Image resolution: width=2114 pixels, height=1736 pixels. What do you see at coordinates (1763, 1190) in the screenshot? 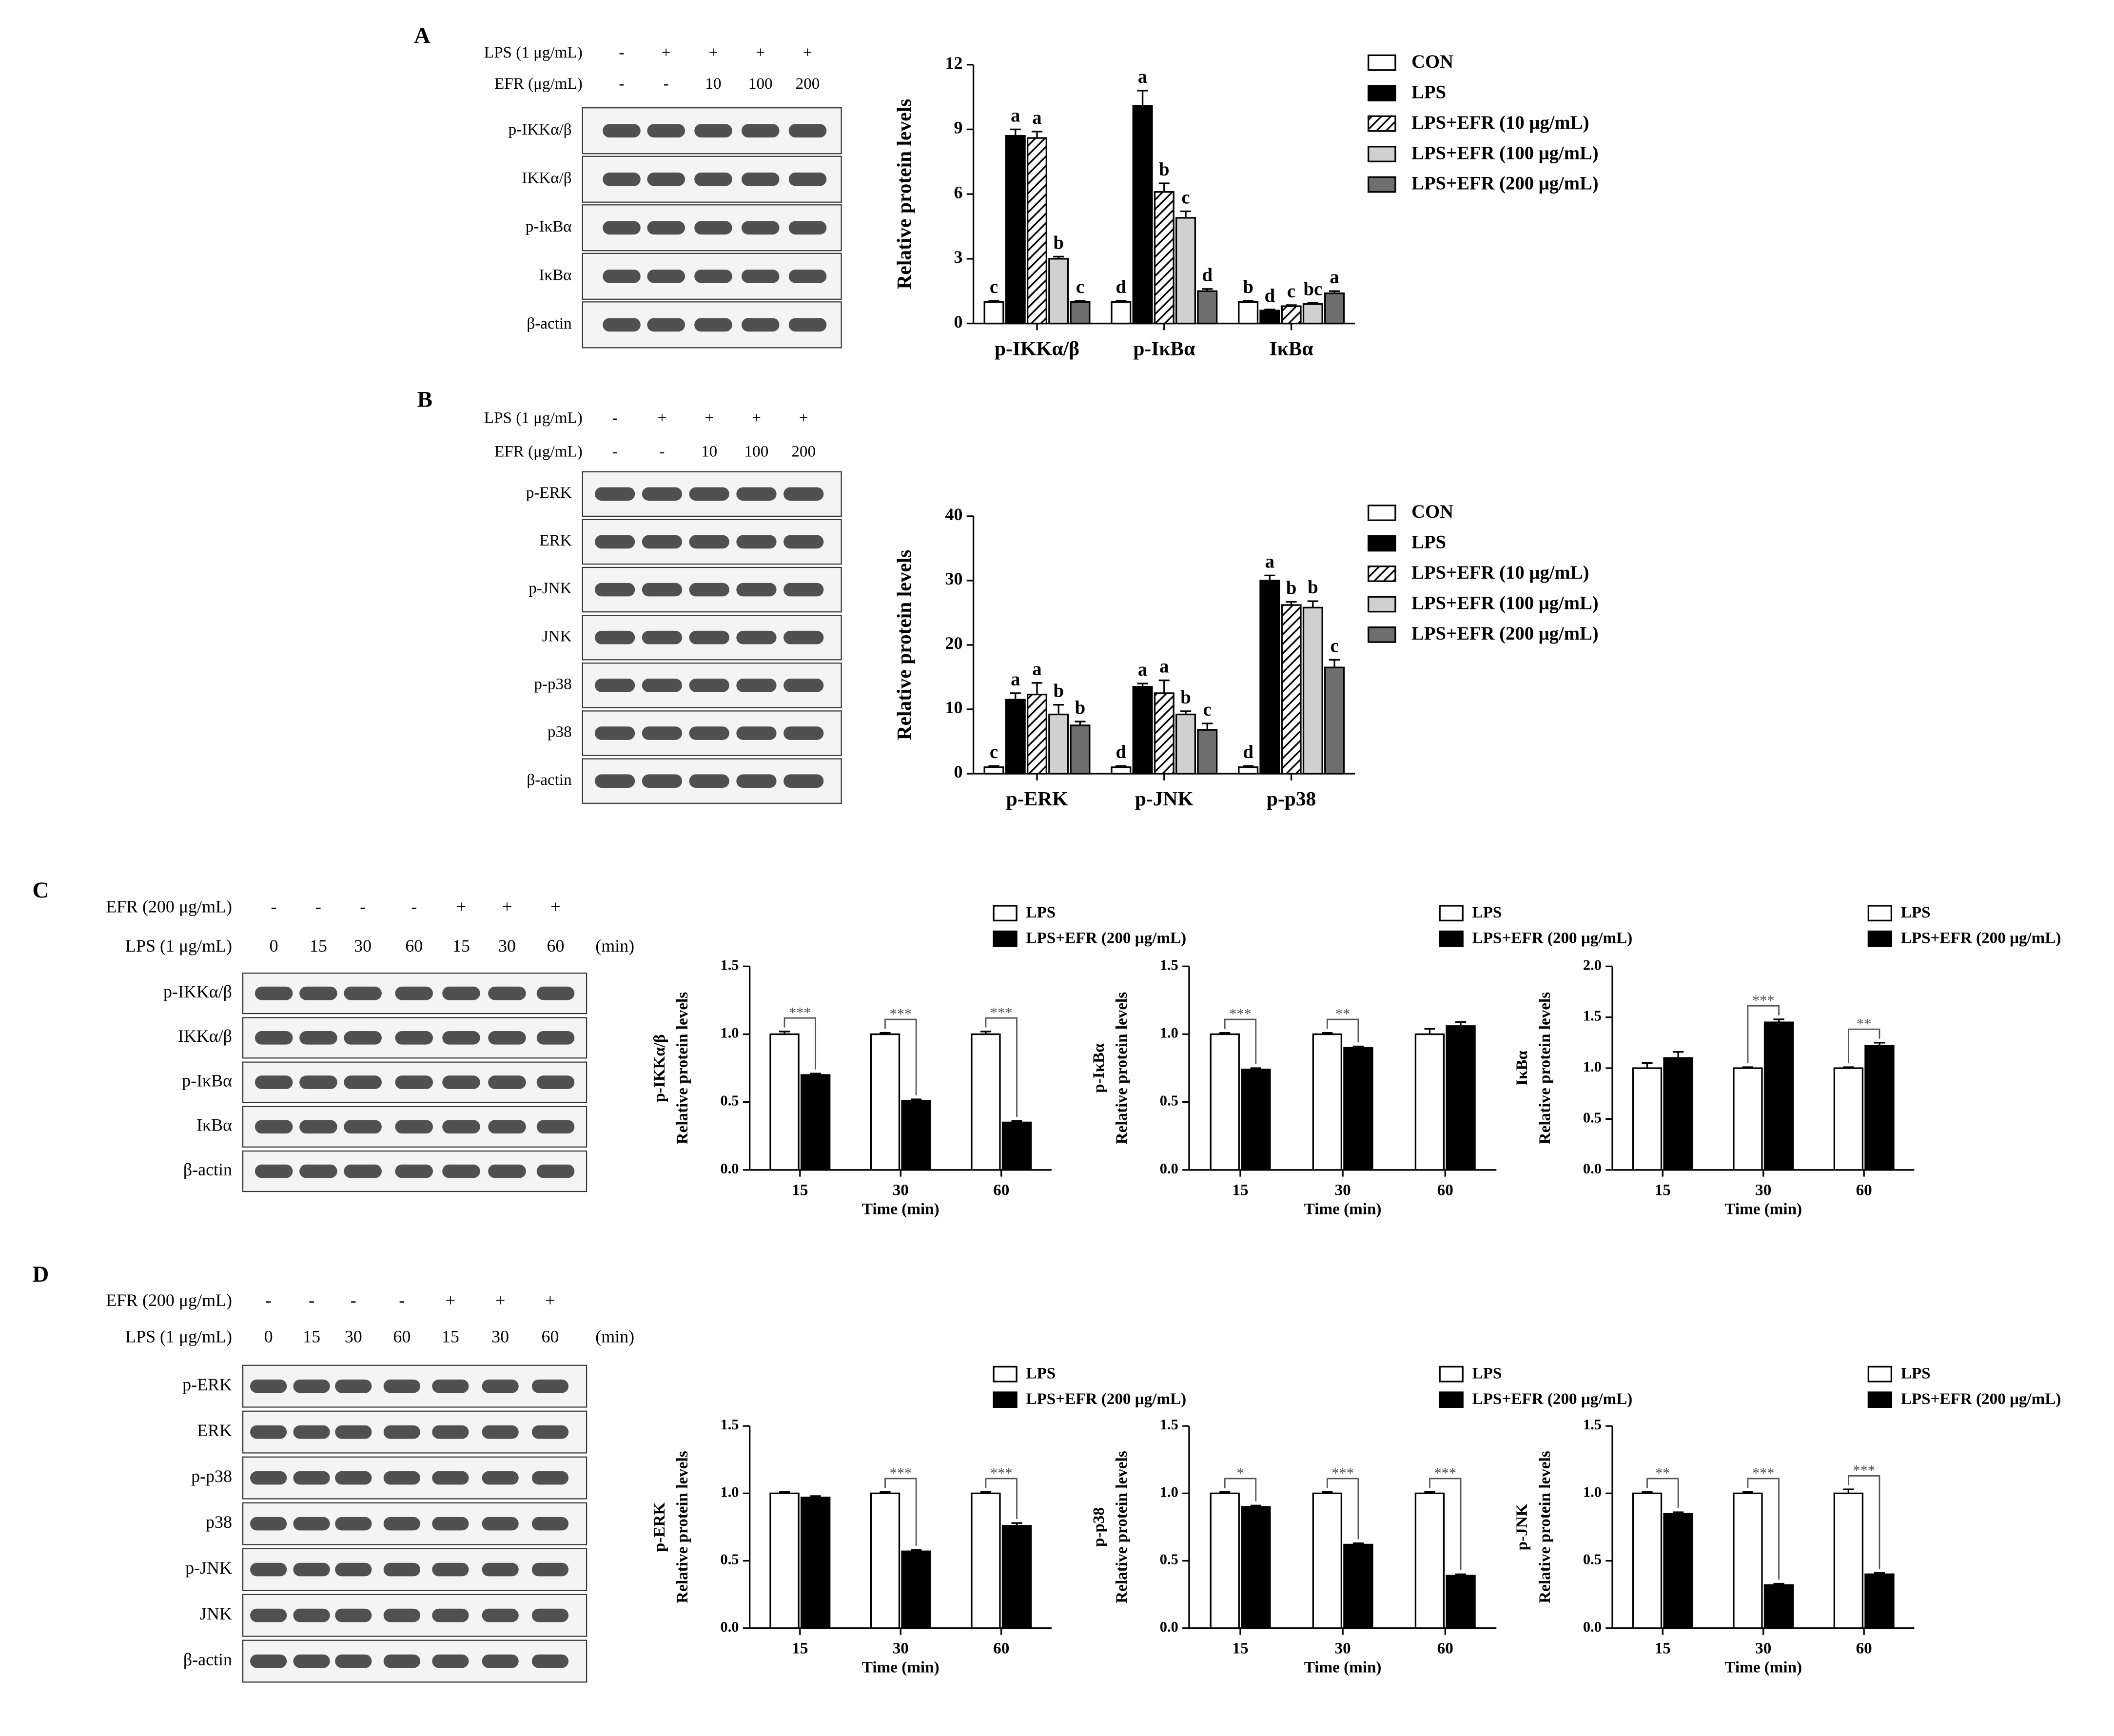
I see `x-tick-label: 30` at bounding box center [1763, 1190].